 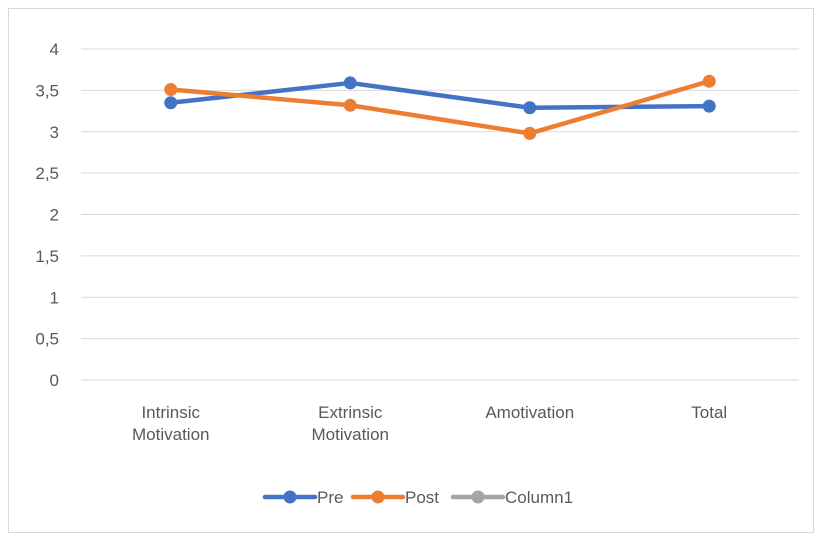 I want to click on x-tick-label-line: Total, so click(x=709, y=412).